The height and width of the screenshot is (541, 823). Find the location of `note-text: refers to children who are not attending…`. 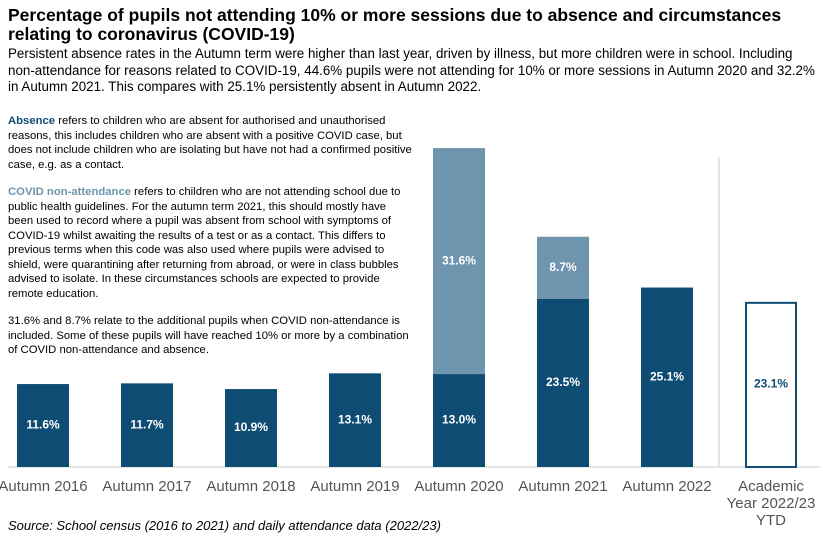

note-text: refers to children who are not attending… is located at coordinates (204, 243).